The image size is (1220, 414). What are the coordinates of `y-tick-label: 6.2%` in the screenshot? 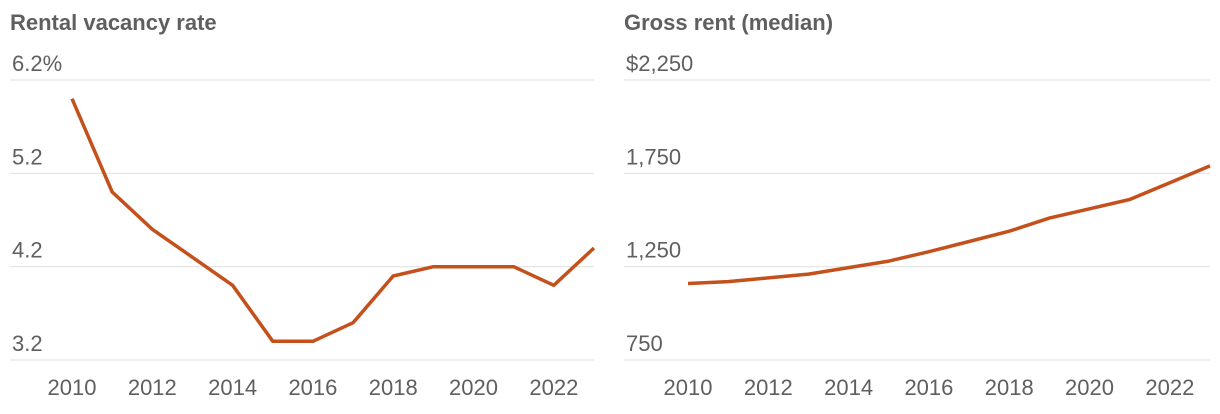 It's located at (37, 63).